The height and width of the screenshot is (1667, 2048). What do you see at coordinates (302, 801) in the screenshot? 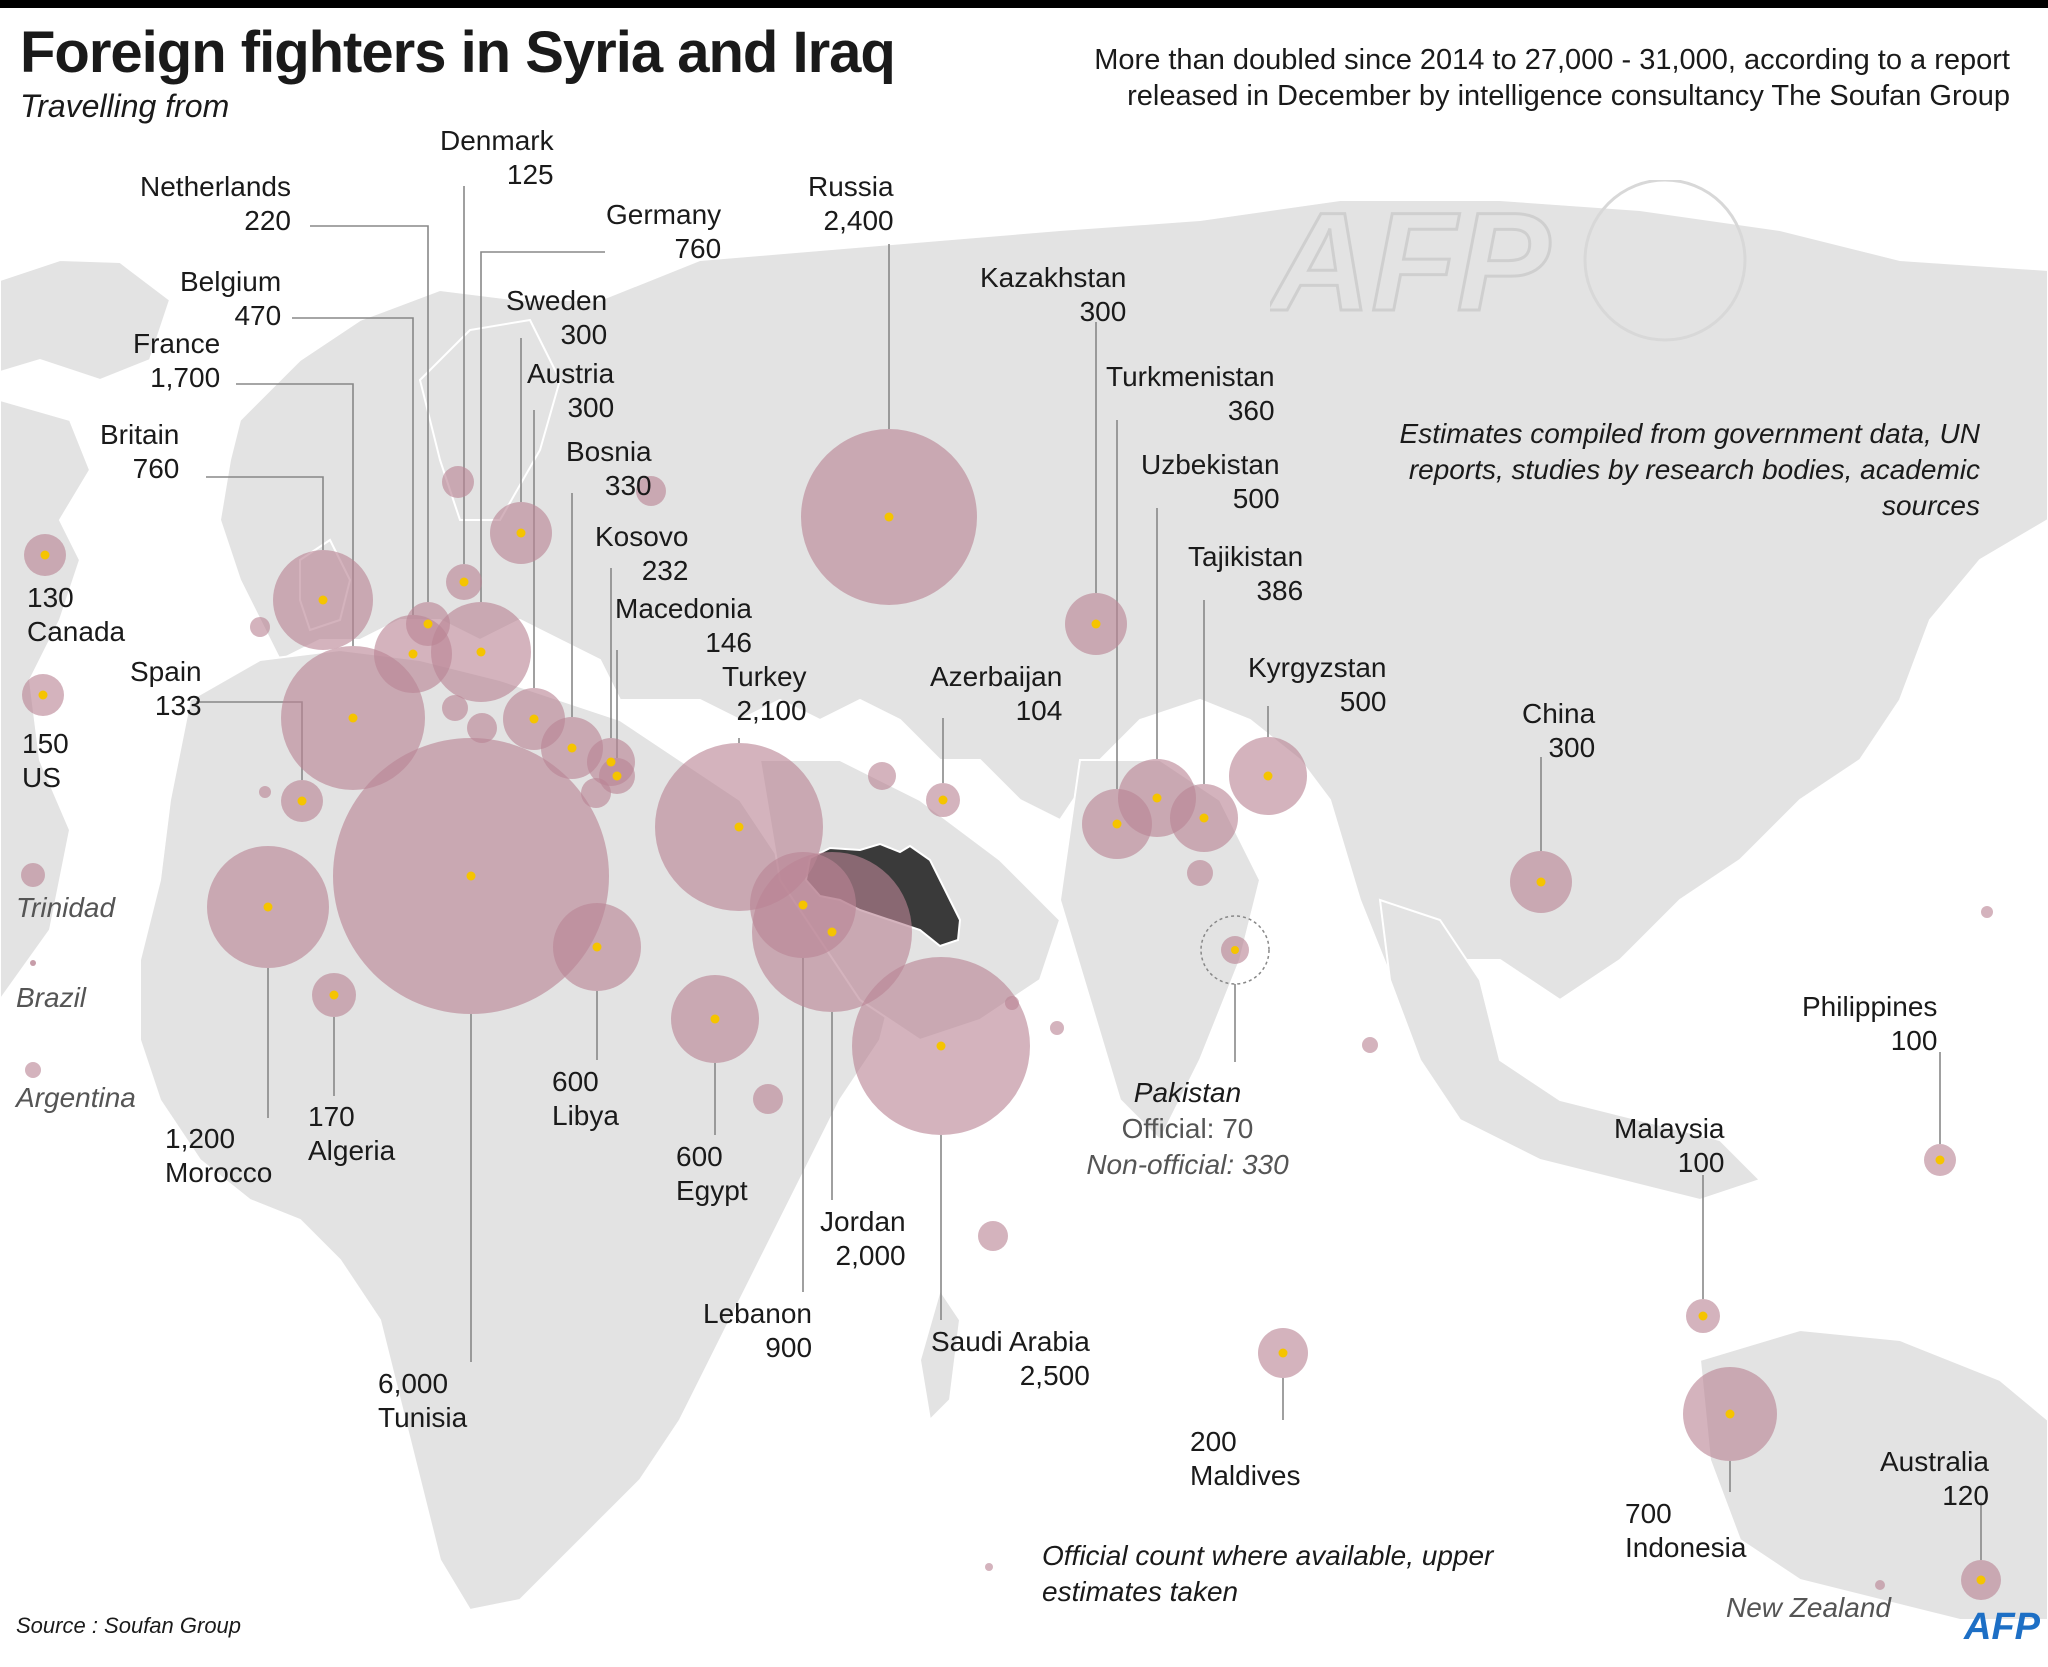
I see `spain-dot` at bounding box center [302, 801].